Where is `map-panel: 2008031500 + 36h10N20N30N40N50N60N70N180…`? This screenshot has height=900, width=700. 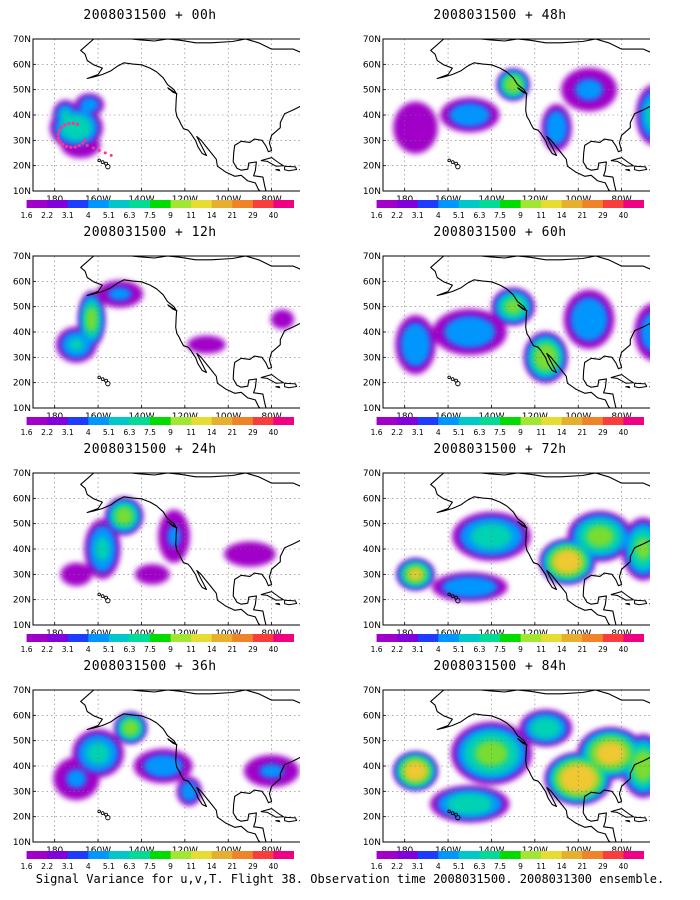 map-panel: 2008031500 + 36h10N20N30N40N50N60N70N180… is located at coordinates (150, 766).